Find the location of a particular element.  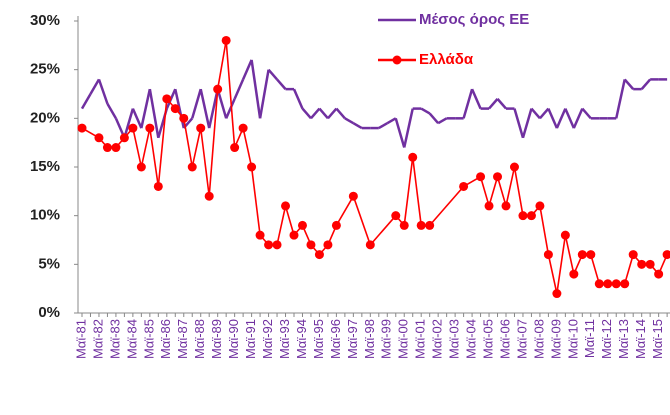

x-tick-label: Μαϊ-88 is located at coordinates (199, 339).